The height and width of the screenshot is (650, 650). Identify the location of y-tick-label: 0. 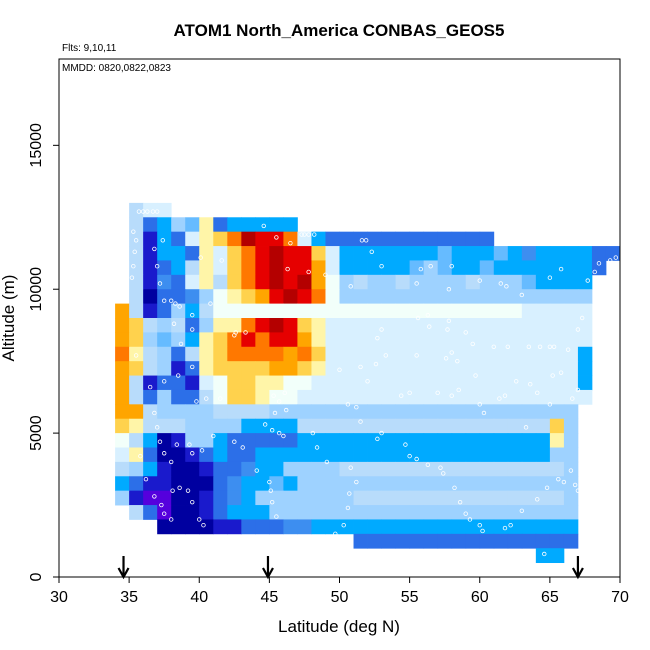
(36, 576).